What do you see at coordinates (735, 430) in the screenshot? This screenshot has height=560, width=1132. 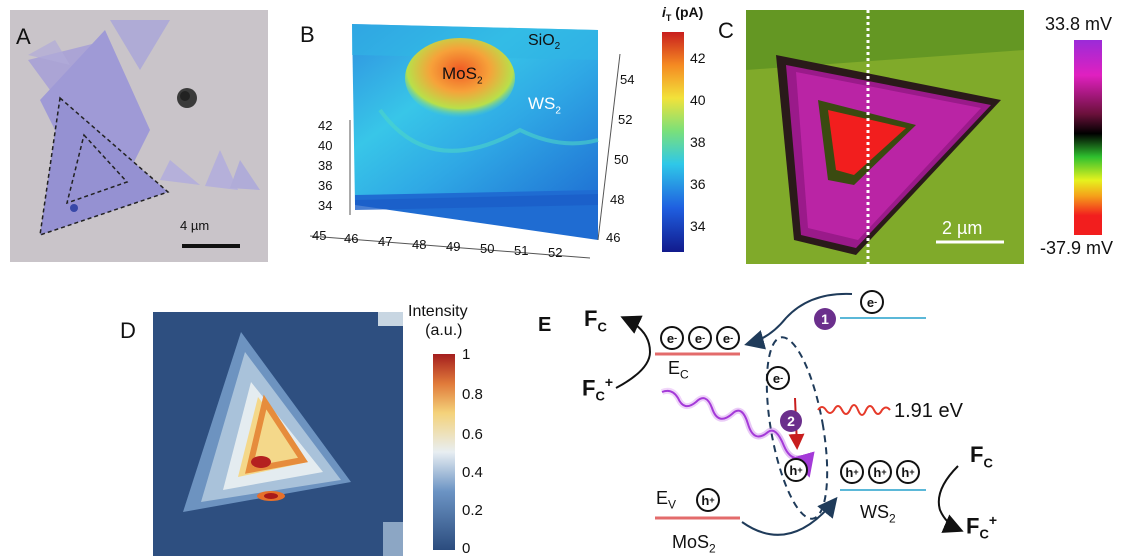 I see `absorption-wave` at bounding box center [735, 430].